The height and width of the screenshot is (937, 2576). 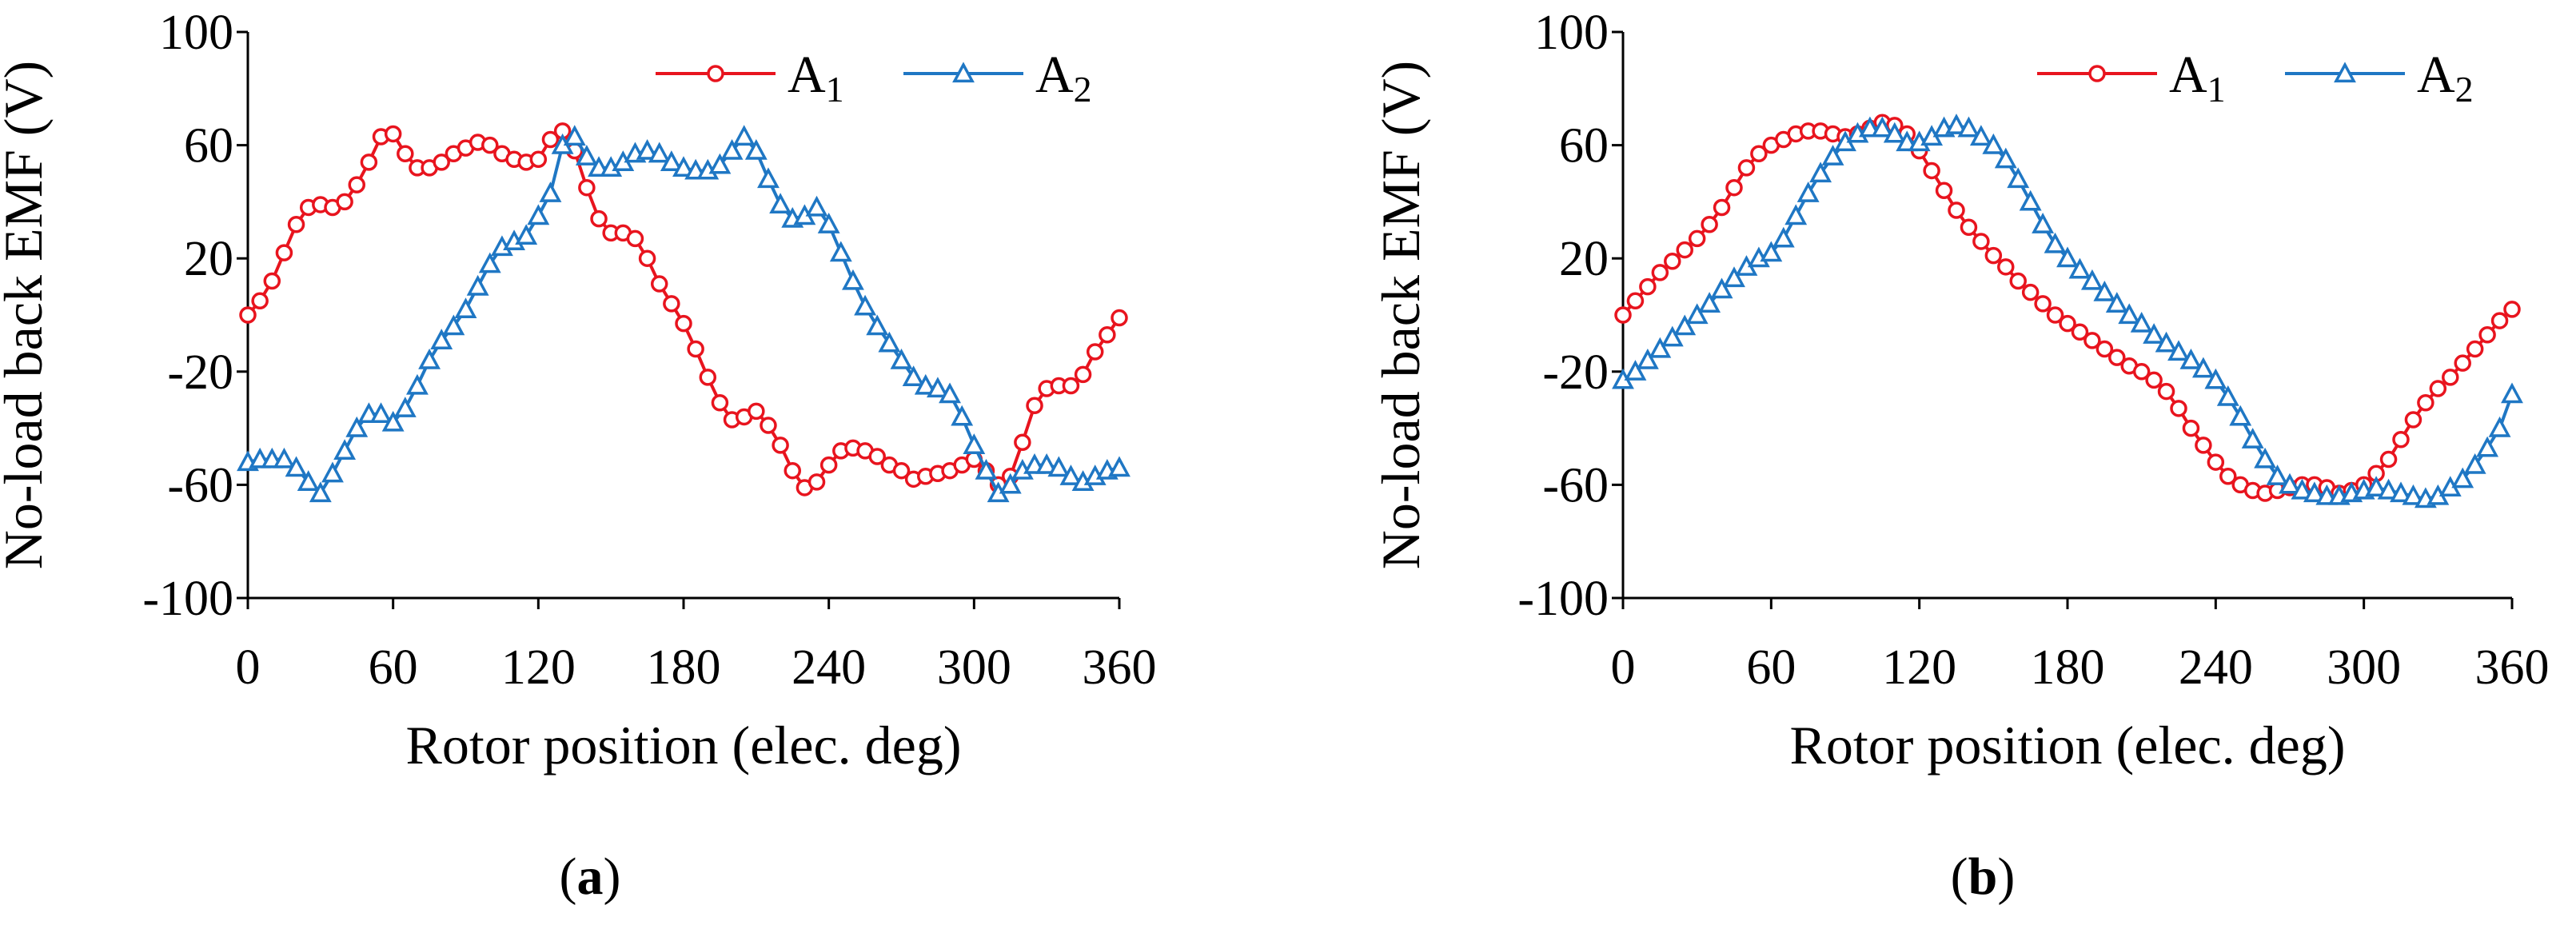 What do you see at coordinates (874, 78) in the screenshot?
I see `legend: A1 A2` at bounding box center [874, 78].